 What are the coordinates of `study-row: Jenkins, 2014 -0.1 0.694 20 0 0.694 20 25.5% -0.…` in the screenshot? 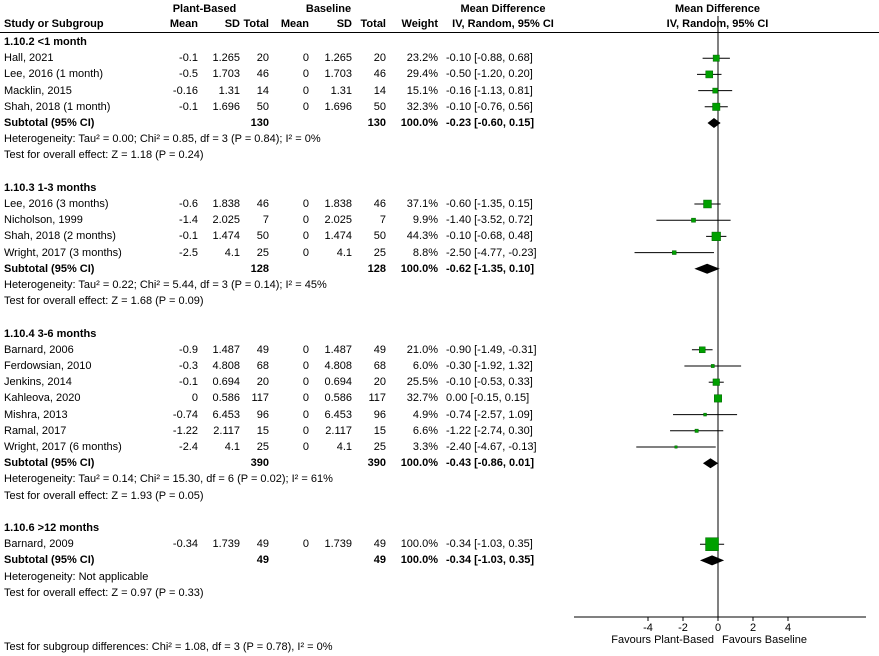 It's located at (285, 382).